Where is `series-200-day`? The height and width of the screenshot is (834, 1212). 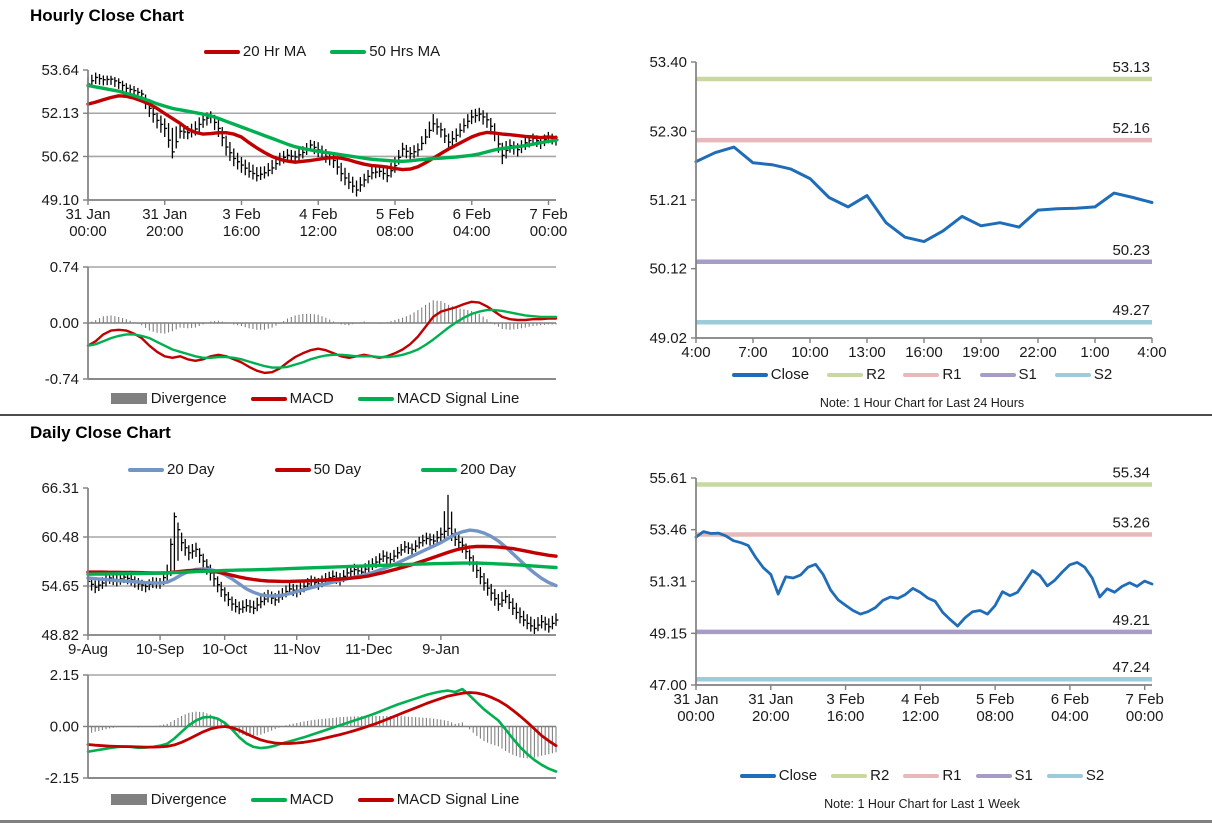
series-200-day is located at coordinates (322, 568).